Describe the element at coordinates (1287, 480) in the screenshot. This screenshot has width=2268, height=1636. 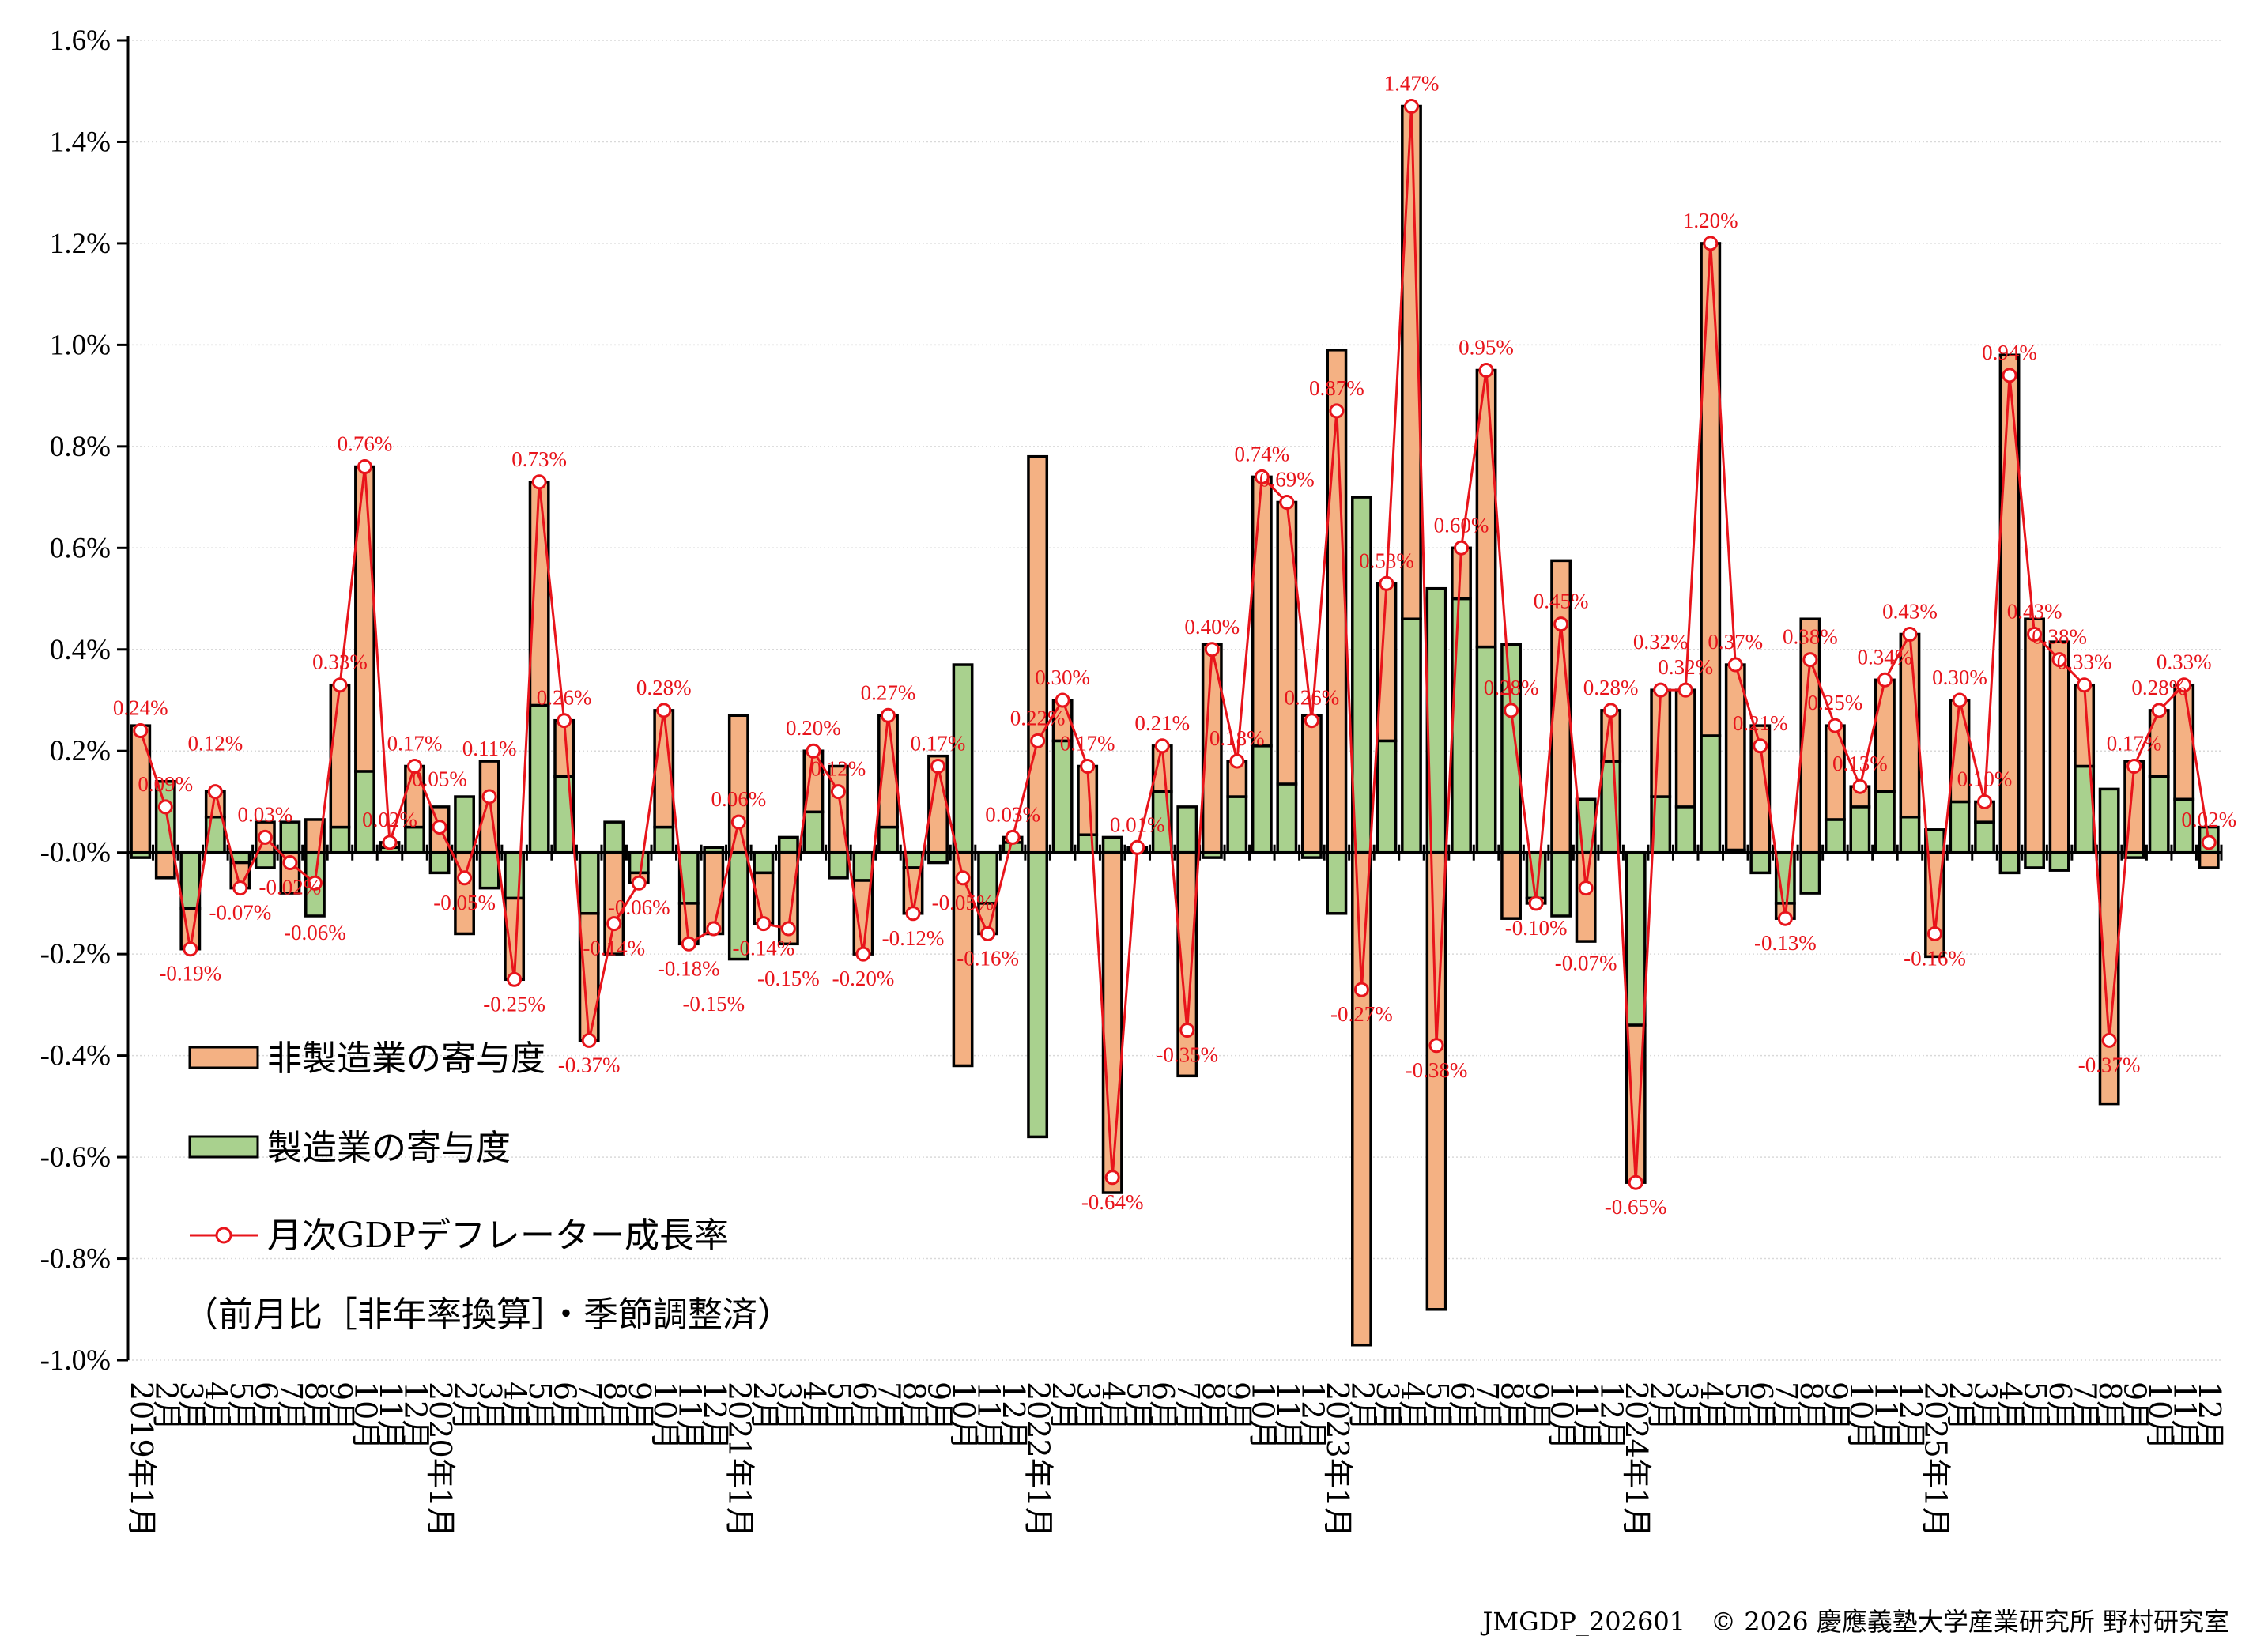
I see `data-label: 0.69%` at that location.